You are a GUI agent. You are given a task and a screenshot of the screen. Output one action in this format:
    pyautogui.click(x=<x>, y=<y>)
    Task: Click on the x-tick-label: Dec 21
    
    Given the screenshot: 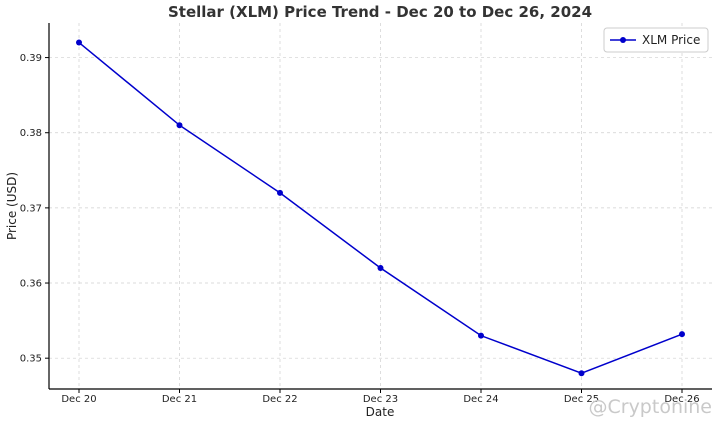 What is the action you would take?
    pyautogui.click(x=179, y=399)
    